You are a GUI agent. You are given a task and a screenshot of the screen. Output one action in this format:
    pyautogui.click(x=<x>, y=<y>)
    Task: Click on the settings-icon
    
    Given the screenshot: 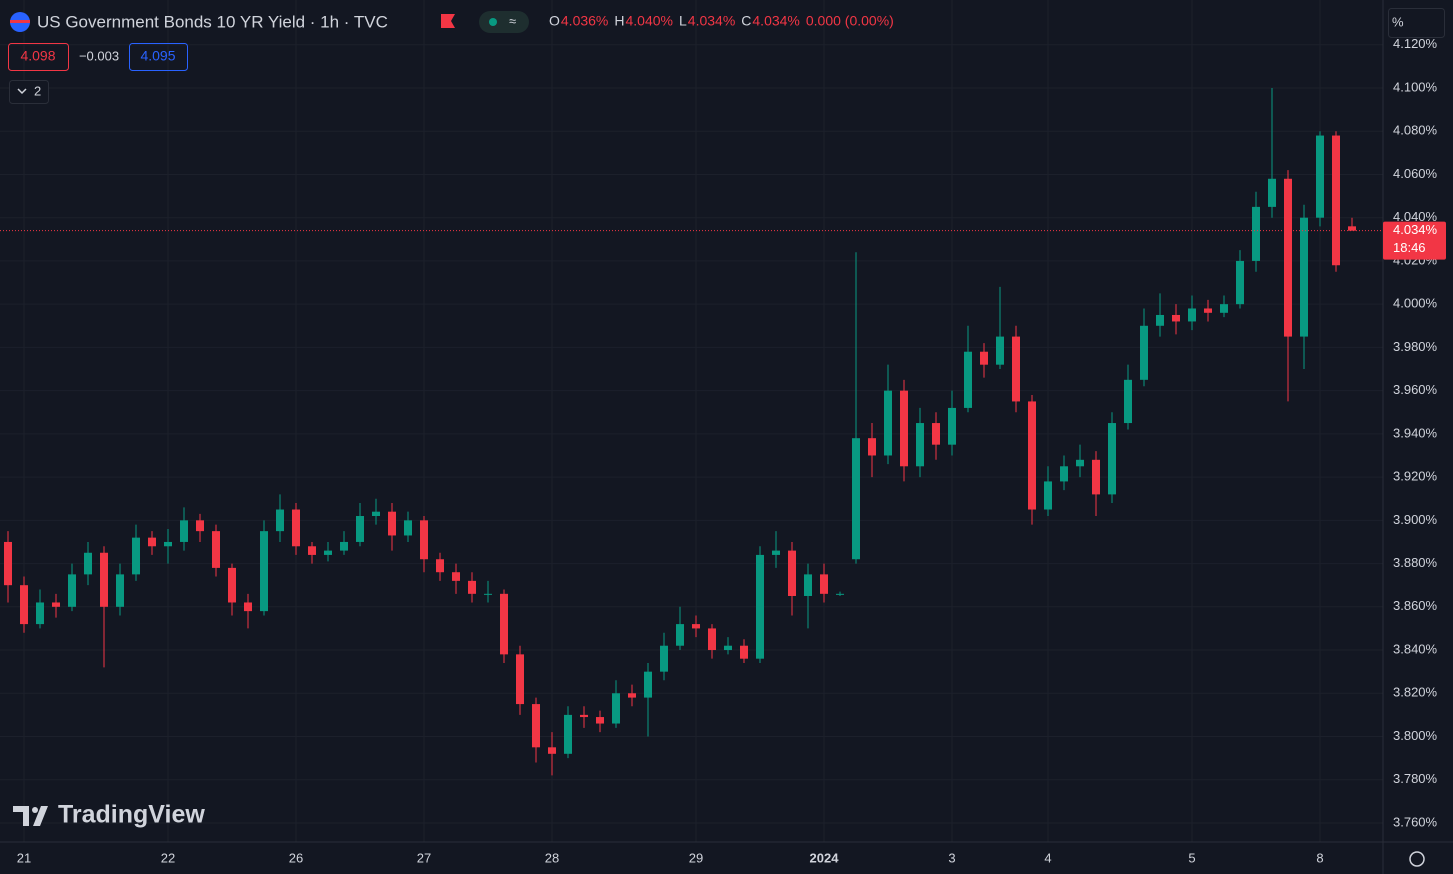 What is the action you would take?
    pyautogui.click(x=1417, y=859)
    